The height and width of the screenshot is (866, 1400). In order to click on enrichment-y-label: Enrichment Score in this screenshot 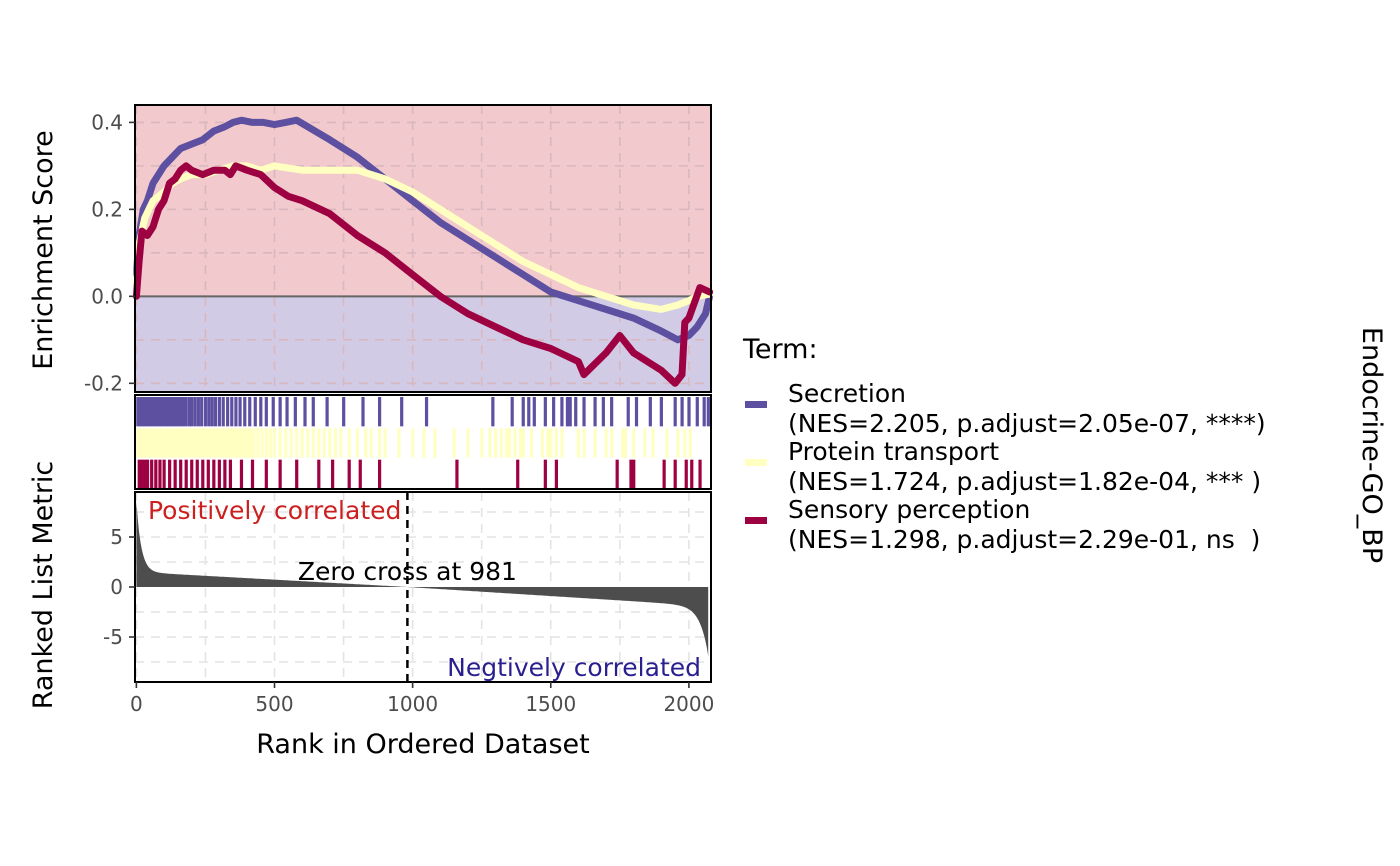, I will do `click(43, 250)`.